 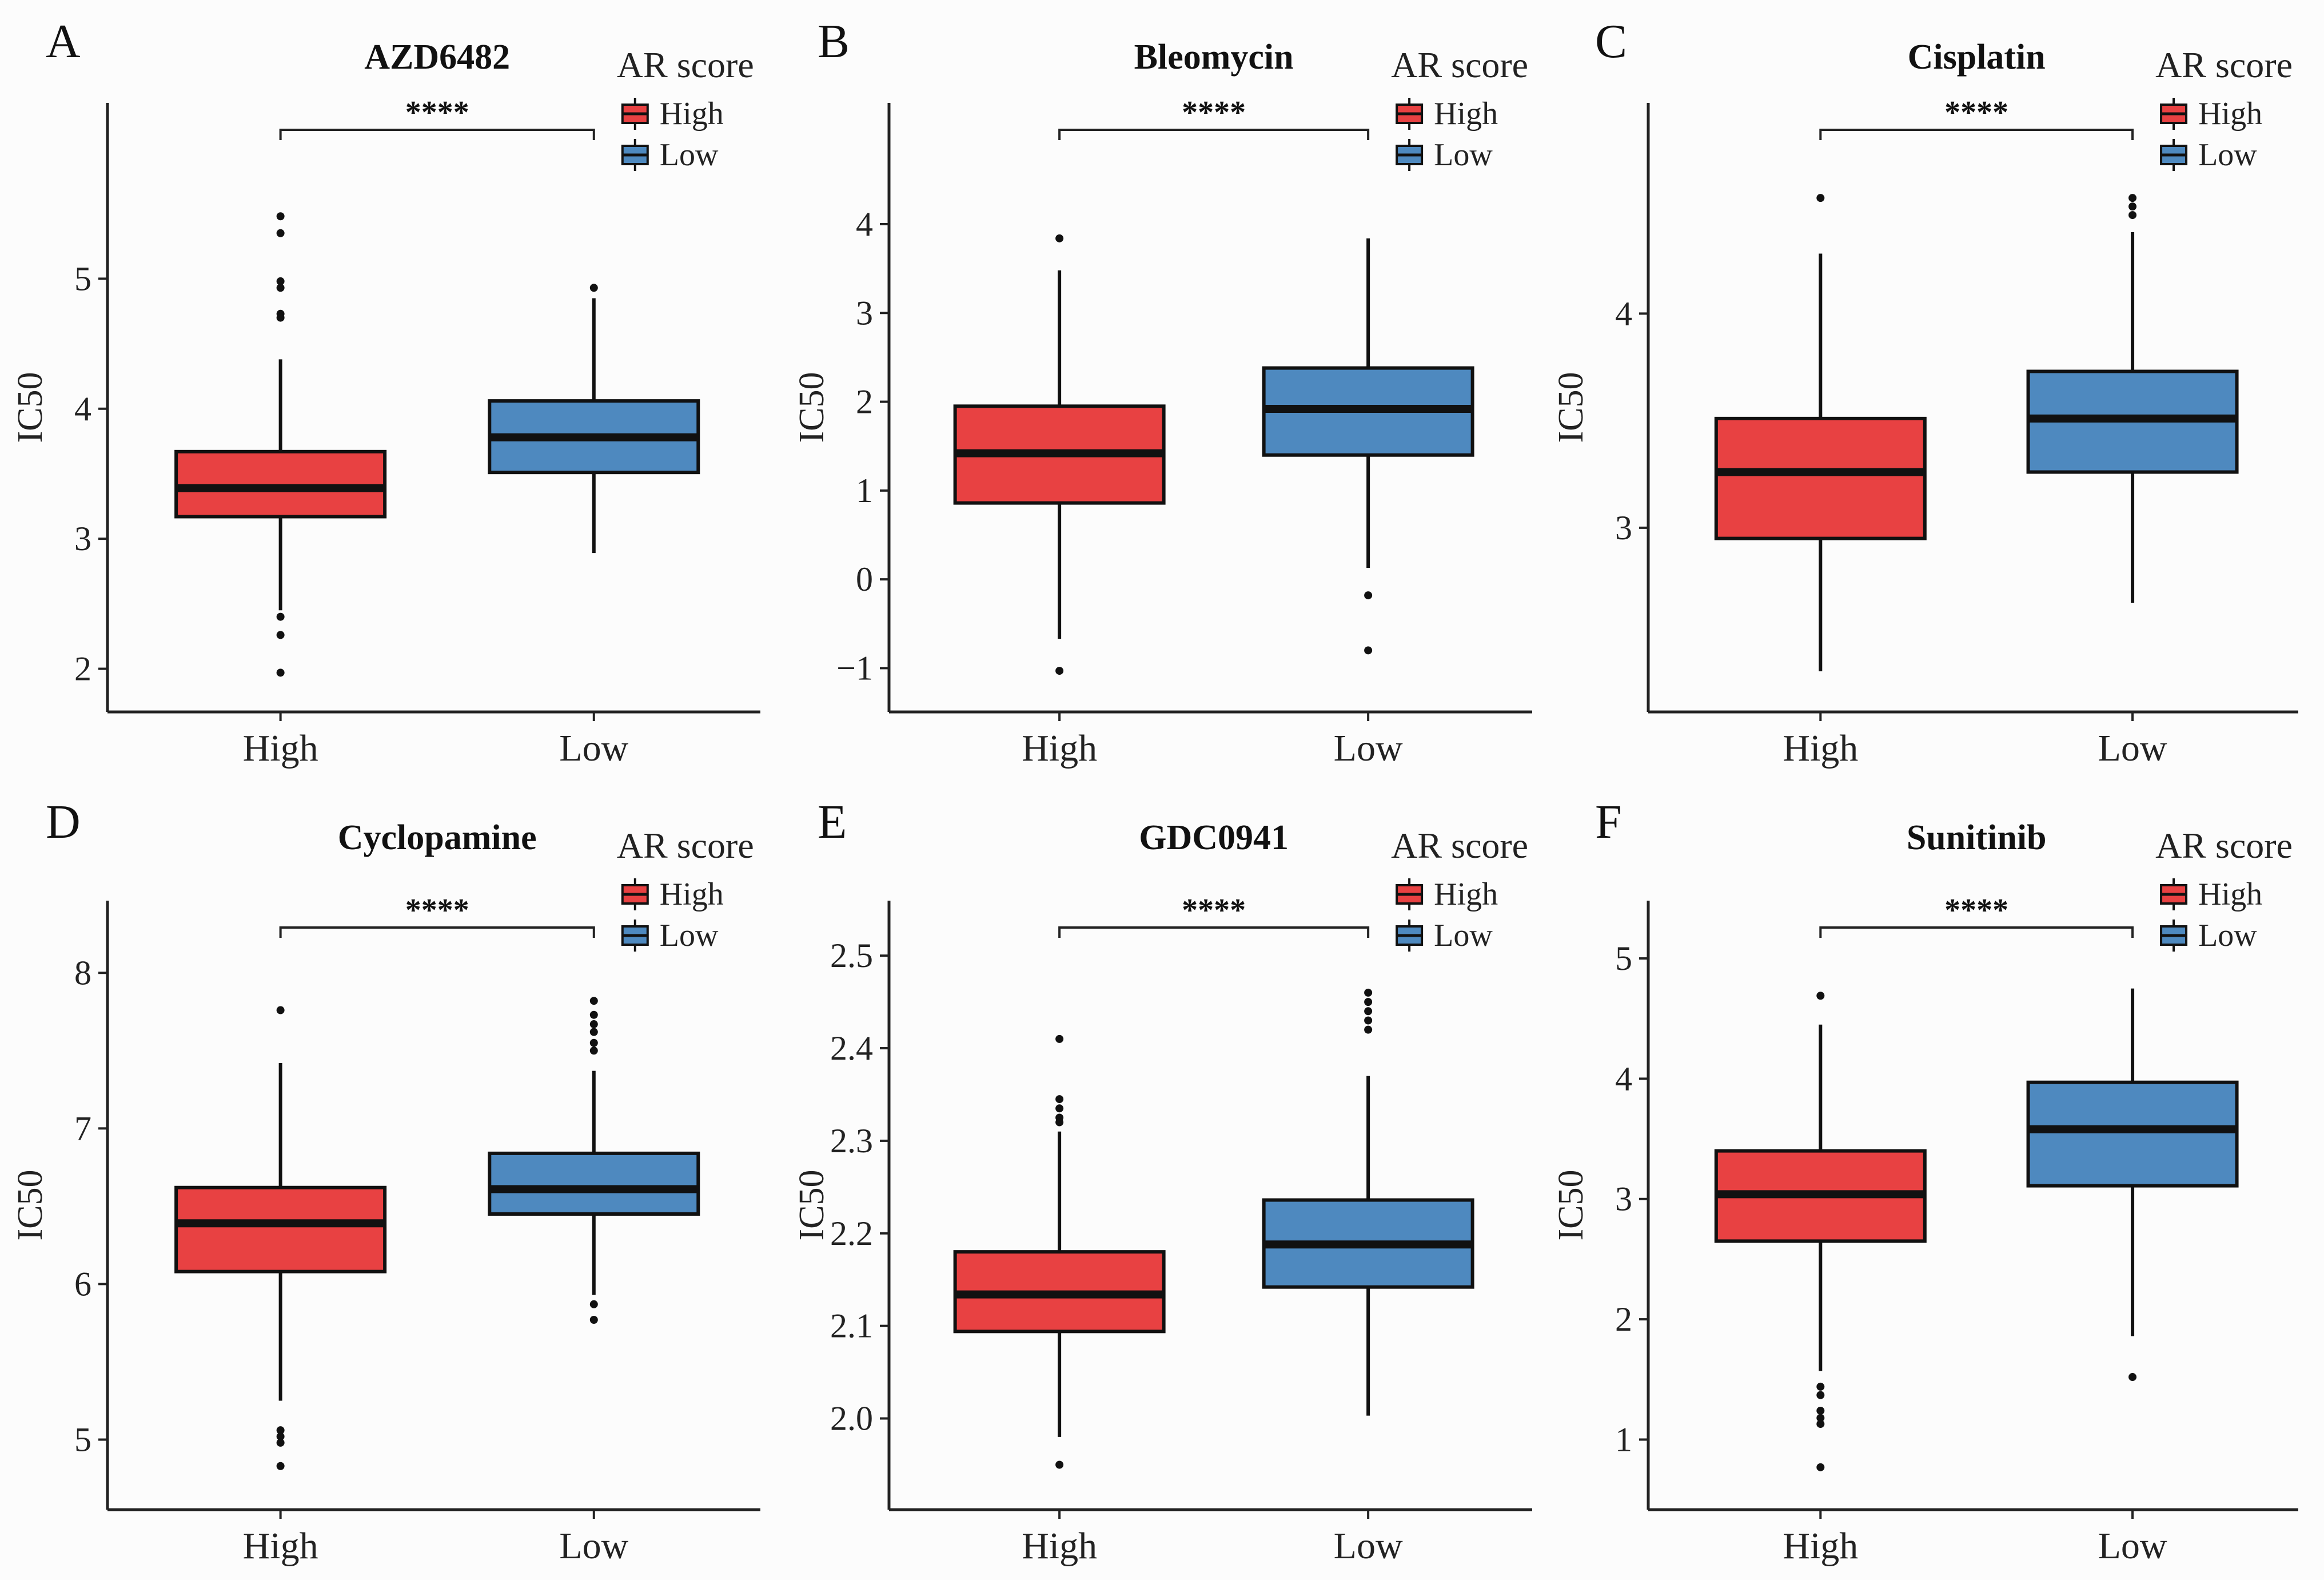 What do you see at coordinates (1977, 58) in the screenshot?
I see `chart-title: Cisplatin` at bounding box center [1977, 58].